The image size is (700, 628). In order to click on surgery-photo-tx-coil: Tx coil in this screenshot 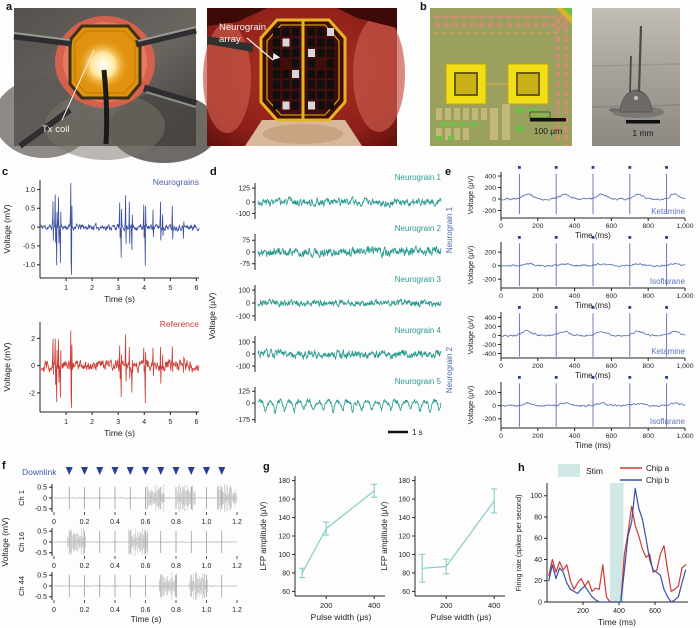, I will do `click(109, 85)`.